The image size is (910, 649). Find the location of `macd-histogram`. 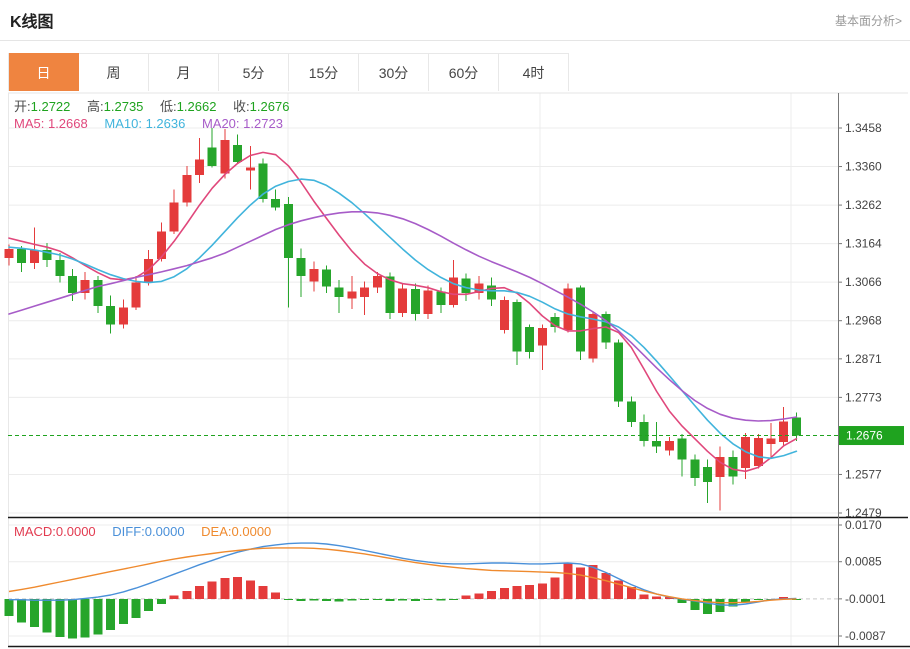

macd-histogram is located at coordinates (402, 601).